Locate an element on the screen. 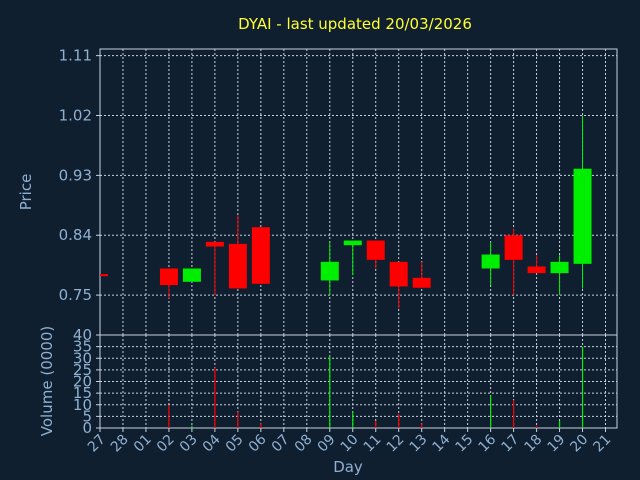 This screenshot has height=480, width=640. day-tick-label: 20 is located at coordinates (579, 444).